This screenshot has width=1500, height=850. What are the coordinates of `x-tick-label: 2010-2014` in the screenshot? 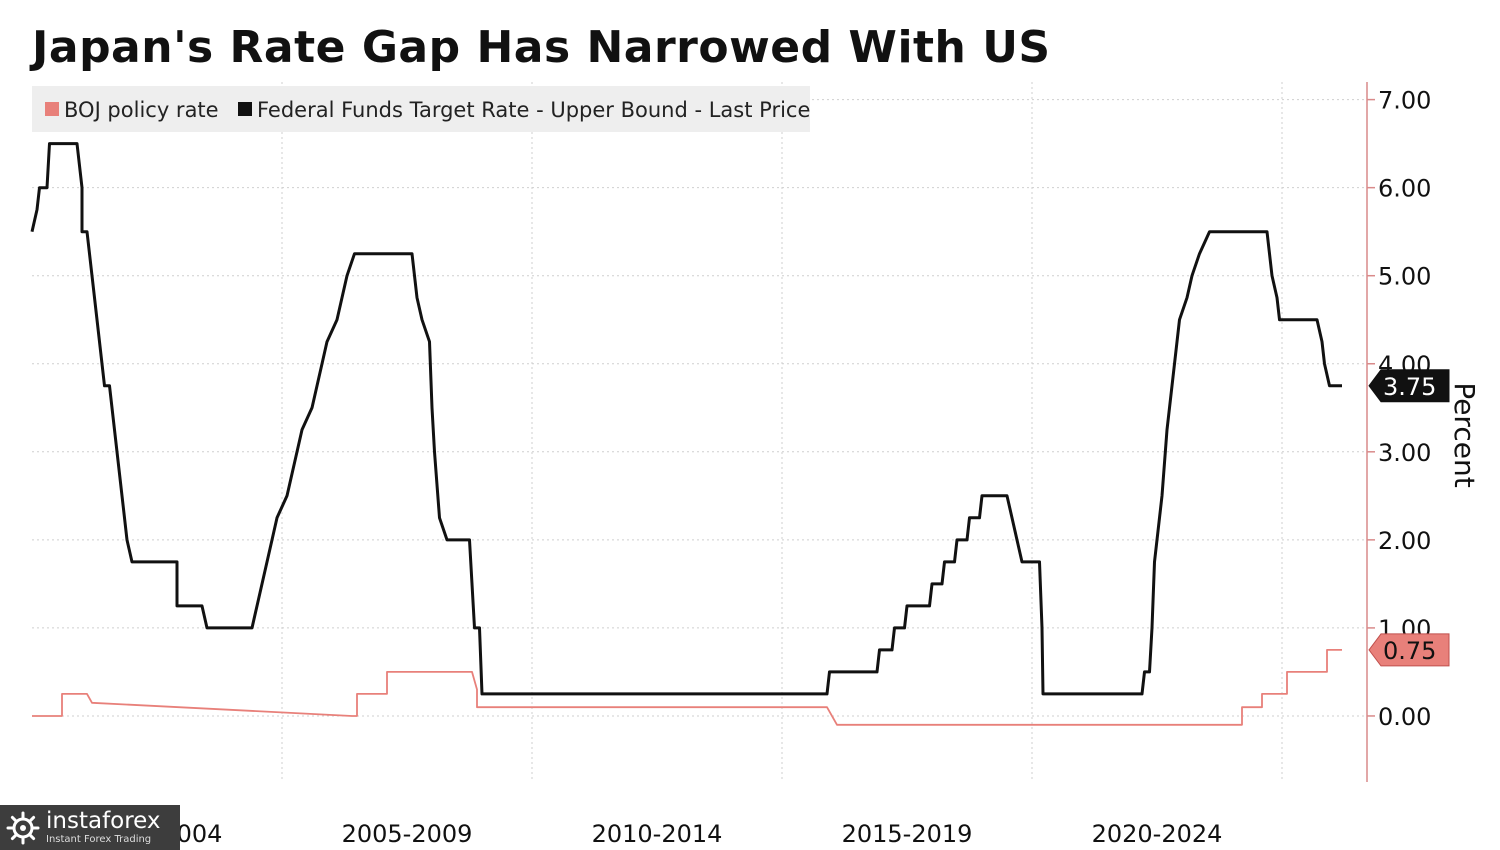 It's located at (657, 834).